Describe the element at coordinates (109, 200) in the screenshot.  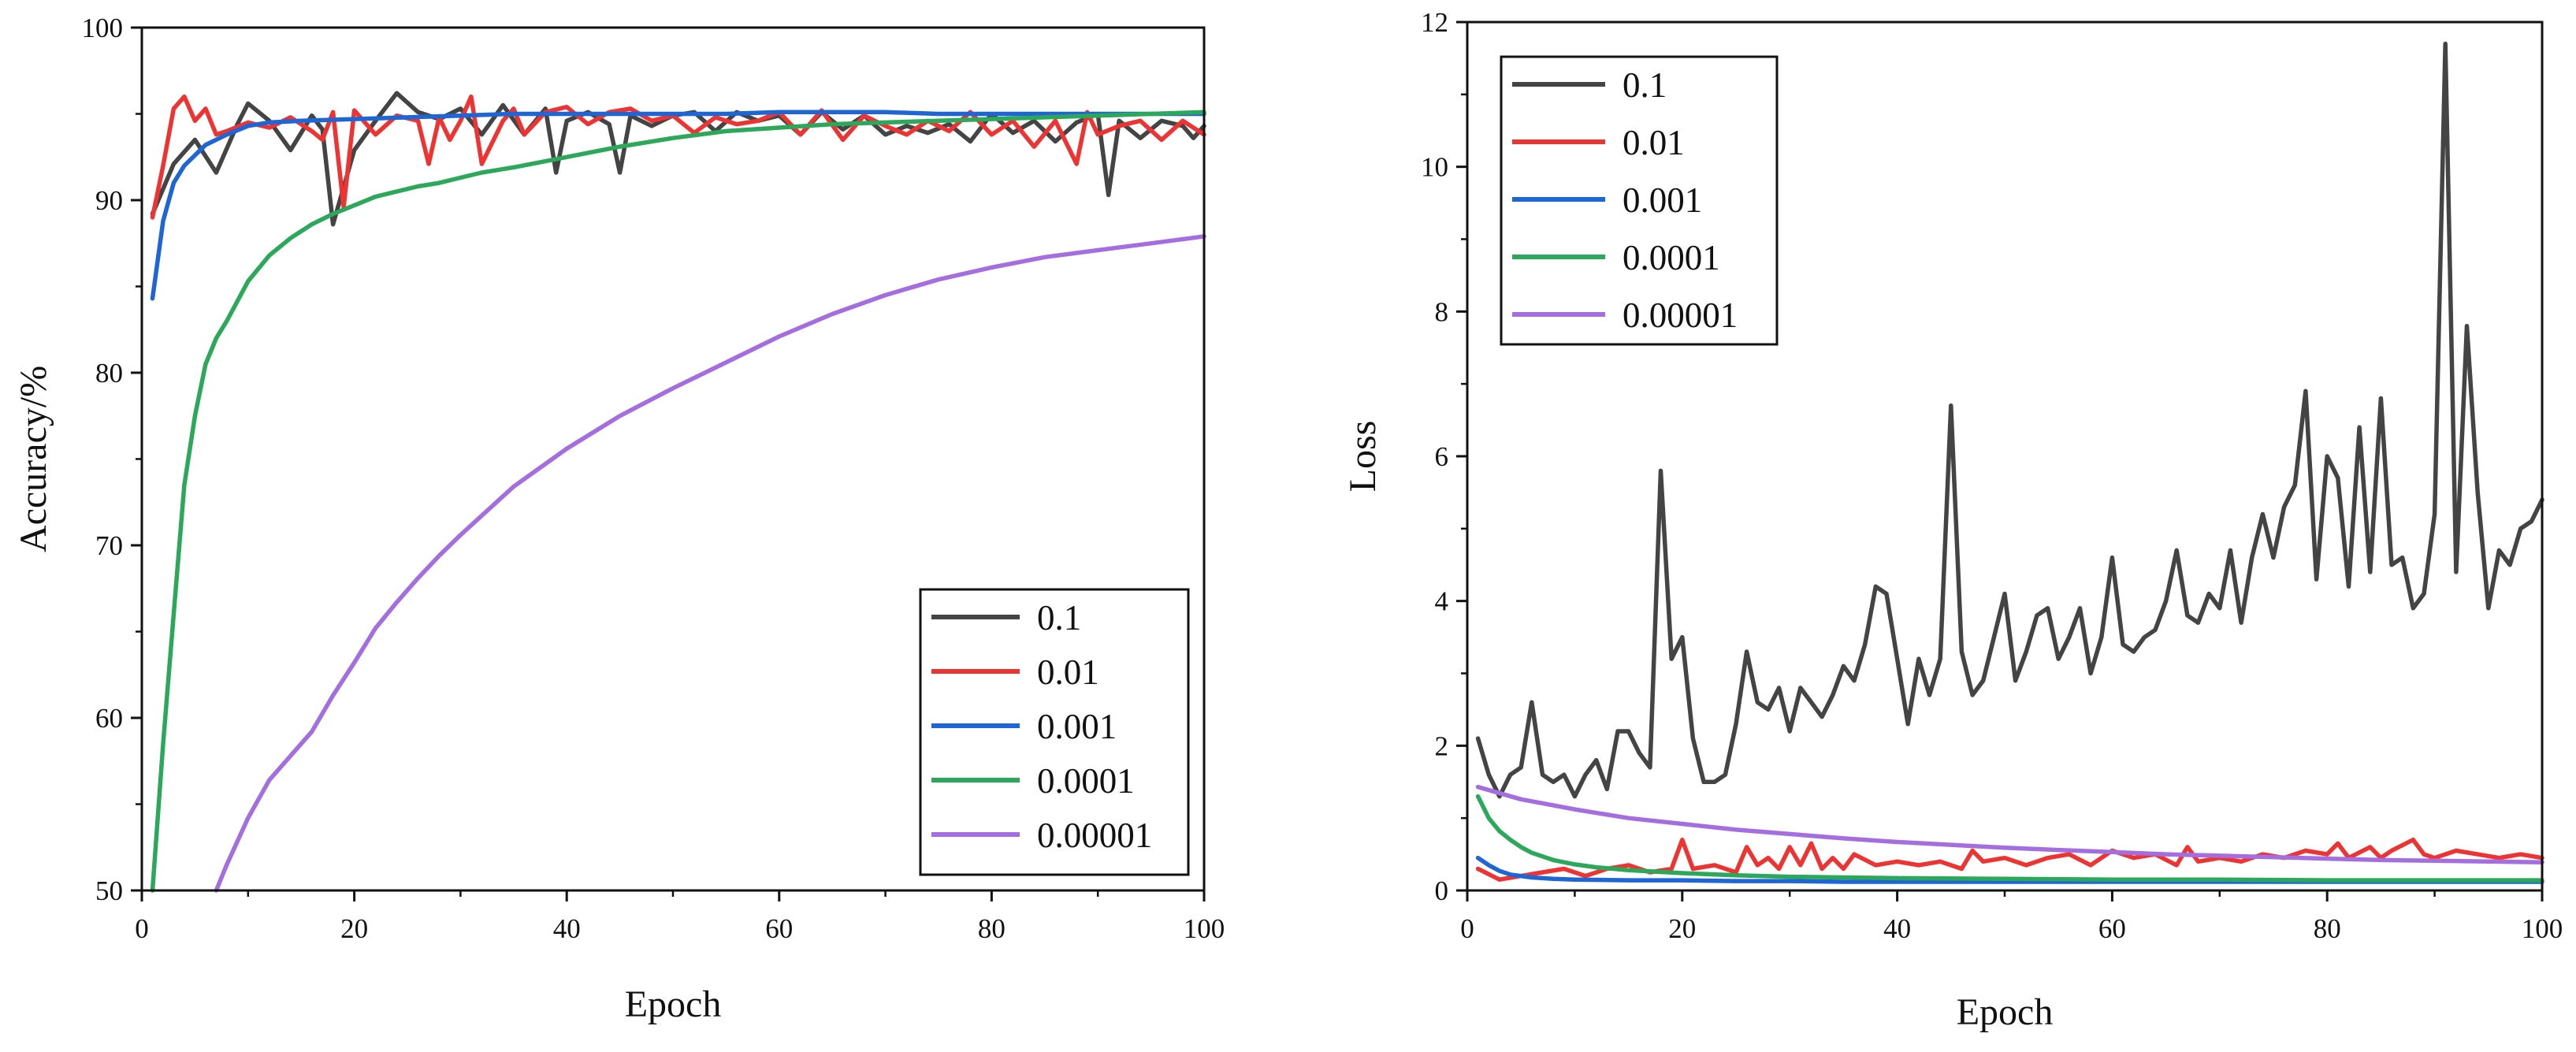
I see `acc-y-tick-label: 90` at that location.